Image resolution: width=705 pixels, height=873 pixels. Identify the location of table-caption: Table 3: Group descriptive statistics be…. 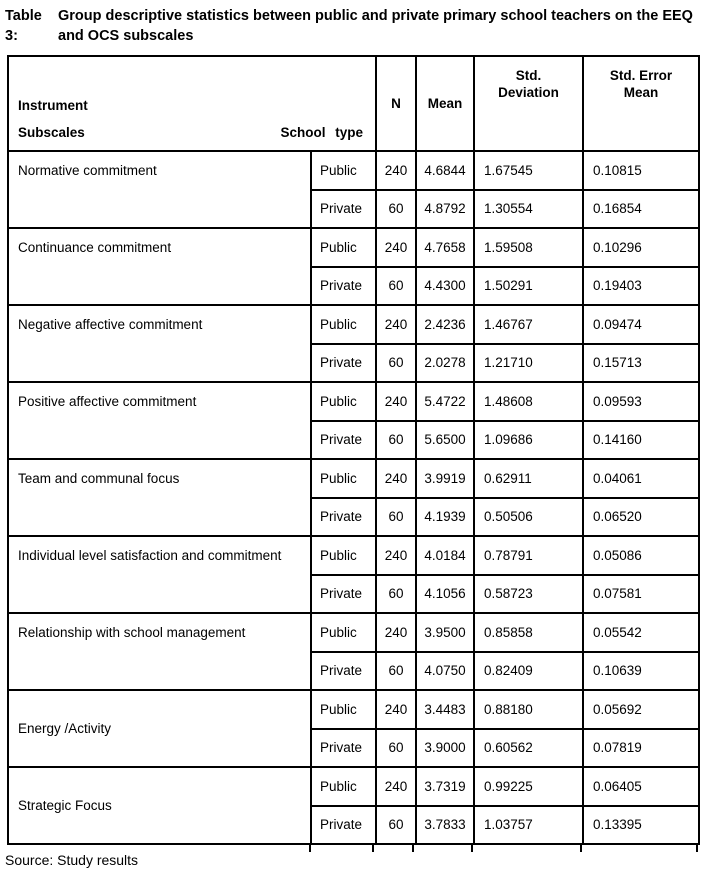
(354, 26).